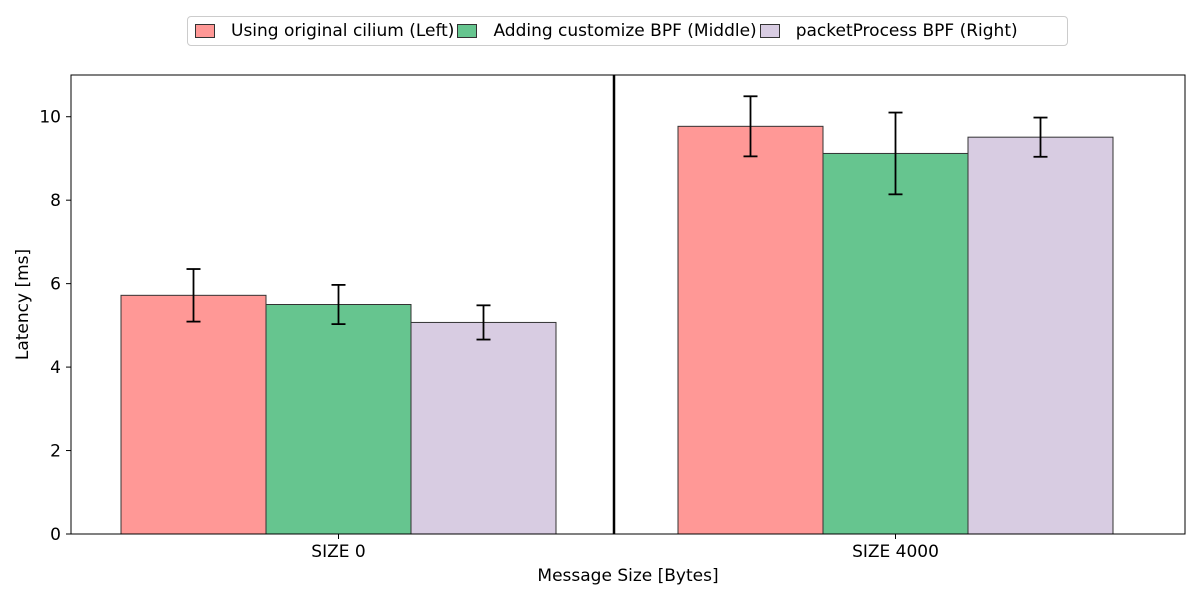  I want to click on x-tick-label: SIZE 0, so click(338, 552).